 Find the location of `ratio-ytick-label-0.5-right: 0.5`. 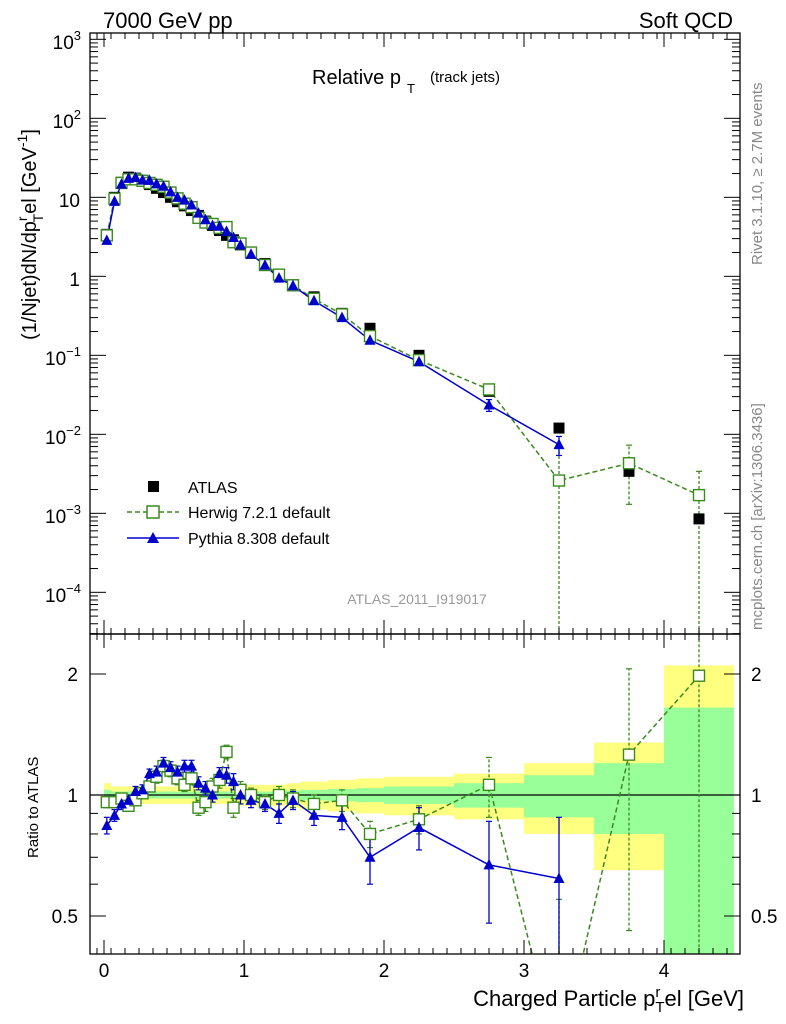

ratio-ytick-label-0.5-right: 0.5 is located at coordinates (764, 917).